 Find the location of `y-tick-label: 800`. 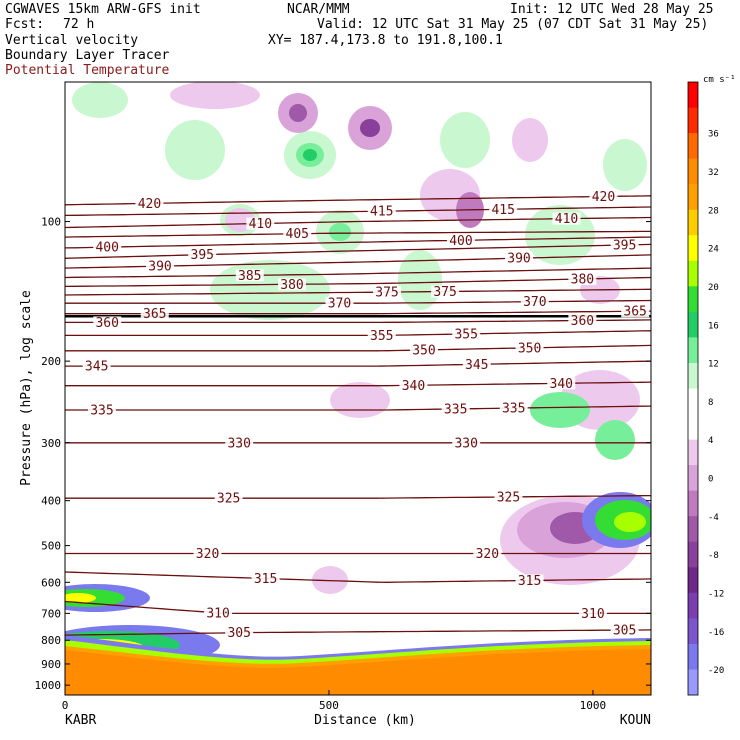

y-tick-label: 800 is located at coordinates (51, 640).